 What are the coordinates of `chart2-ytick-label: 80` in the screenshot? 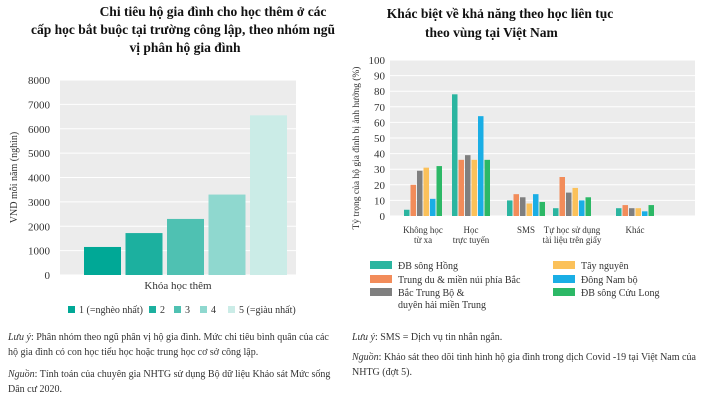 It's located at (380, 92).